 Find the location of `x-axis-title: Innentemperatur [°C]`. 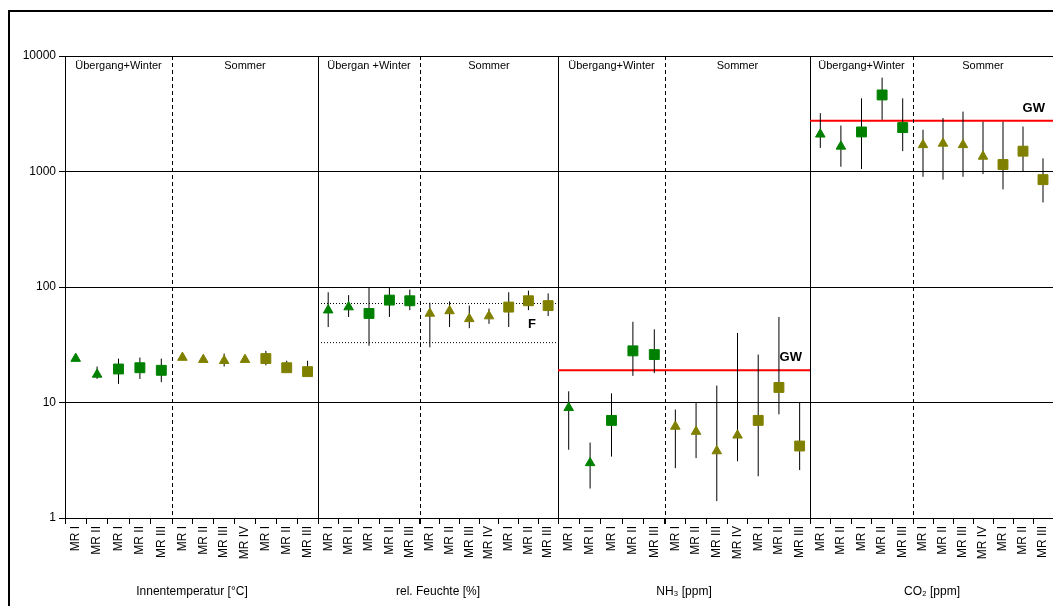

x-axis-title: Innentemperatur [°C] is located at coordinates (192, 591).